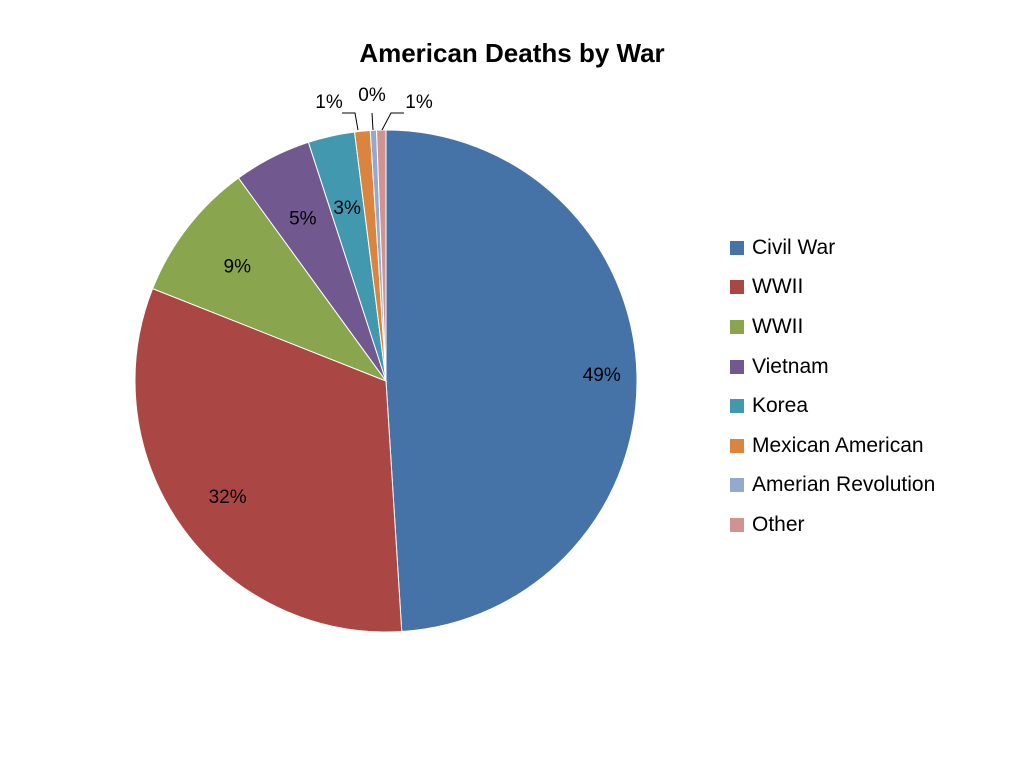  I want to click on legend-label: Amerian Revolution, so click(844, 485).